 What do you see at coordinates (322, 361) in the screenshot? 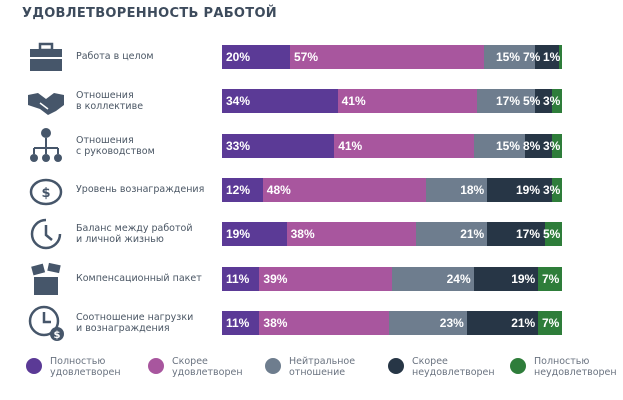
I see `legend-label-line: Нейтральное` at bounding box center [322, 361].